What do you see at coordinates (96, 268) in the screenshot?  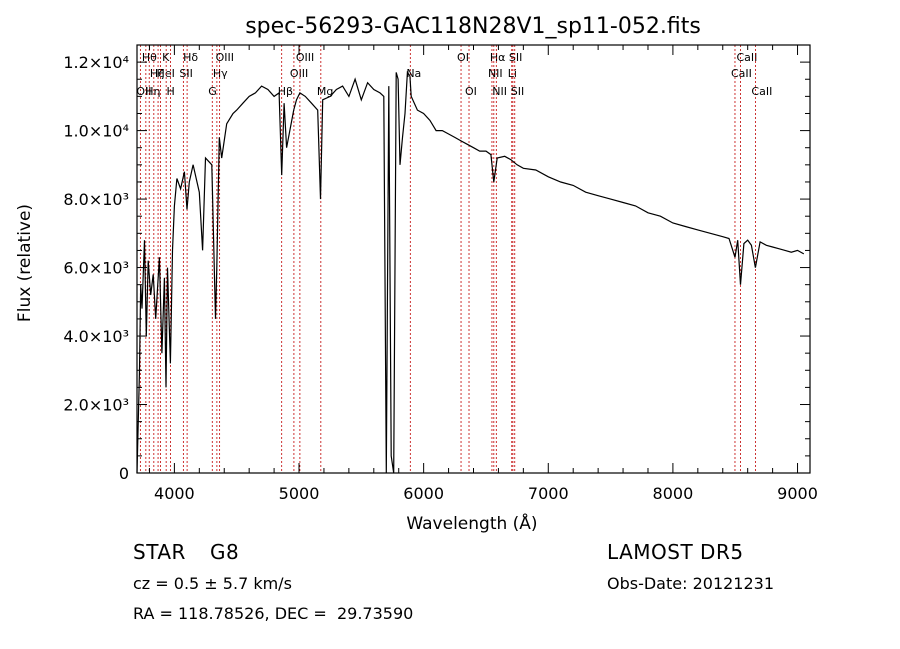 I see `y-tick-label: 6.0×10³` at bounding box center [96, 268].